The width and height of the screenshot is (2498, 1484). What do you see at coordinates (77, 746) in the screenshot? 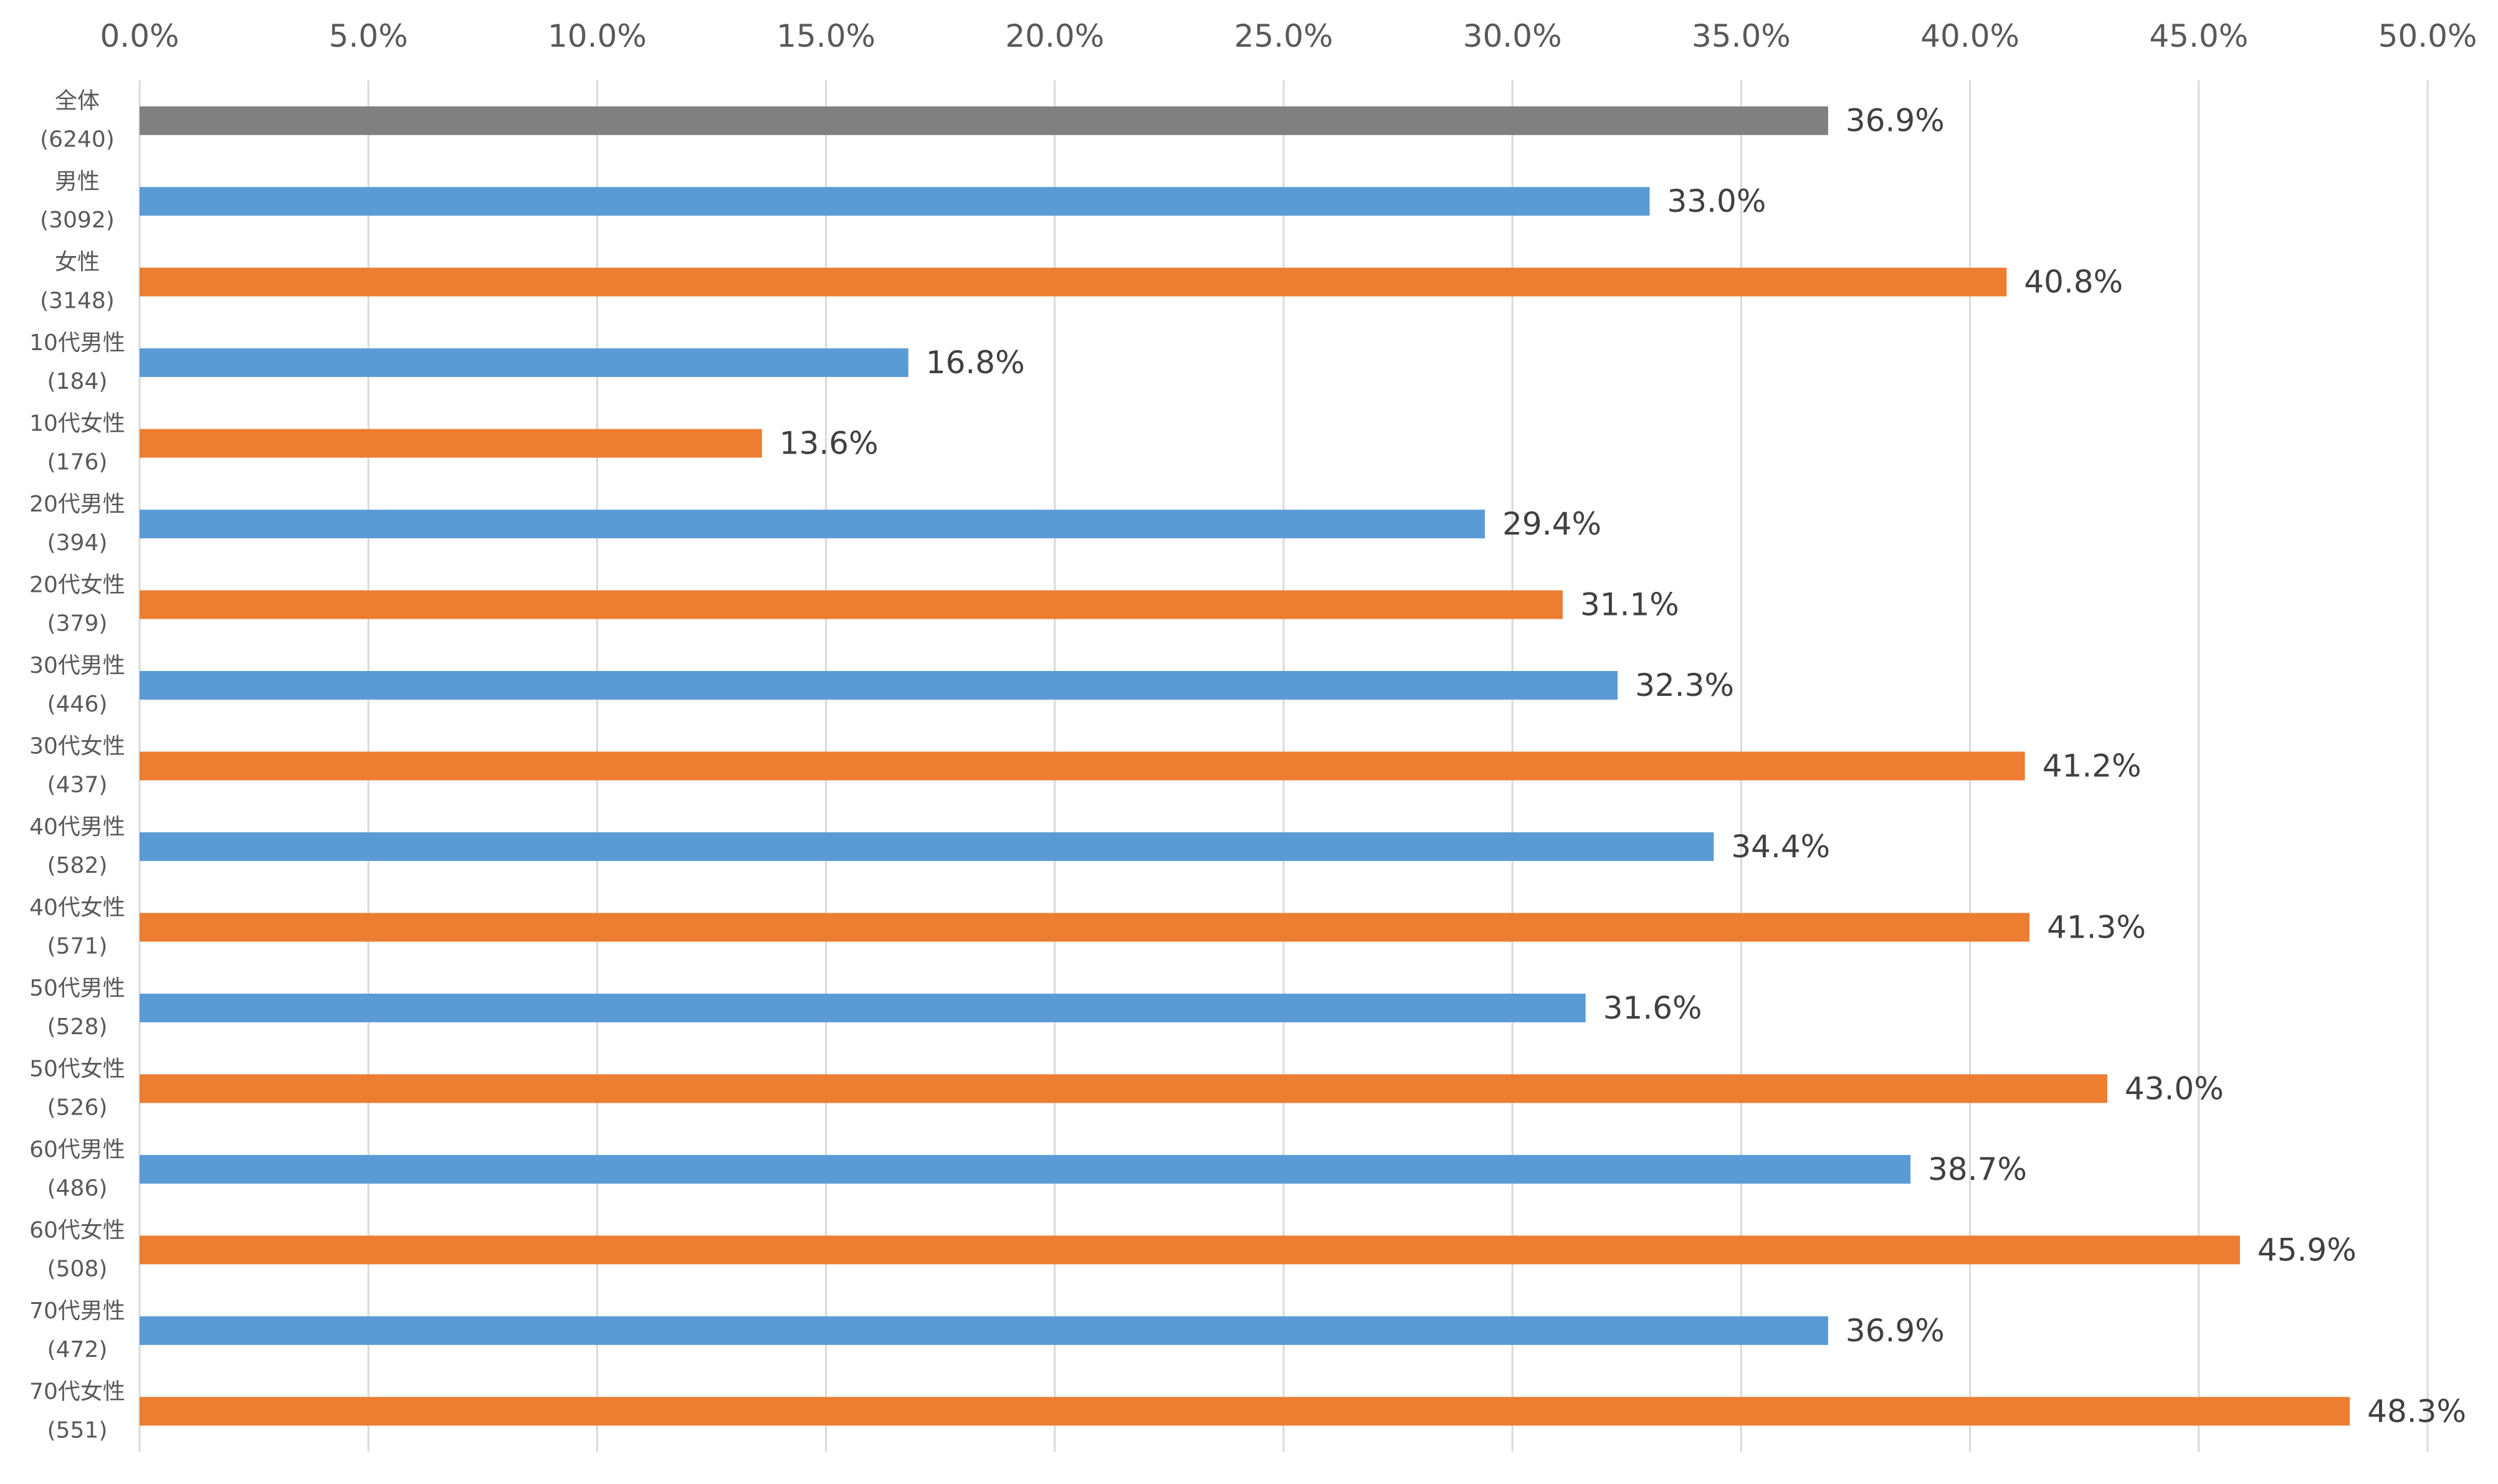
I see `category-label: 30代女性` at bounding box center [77, 746].